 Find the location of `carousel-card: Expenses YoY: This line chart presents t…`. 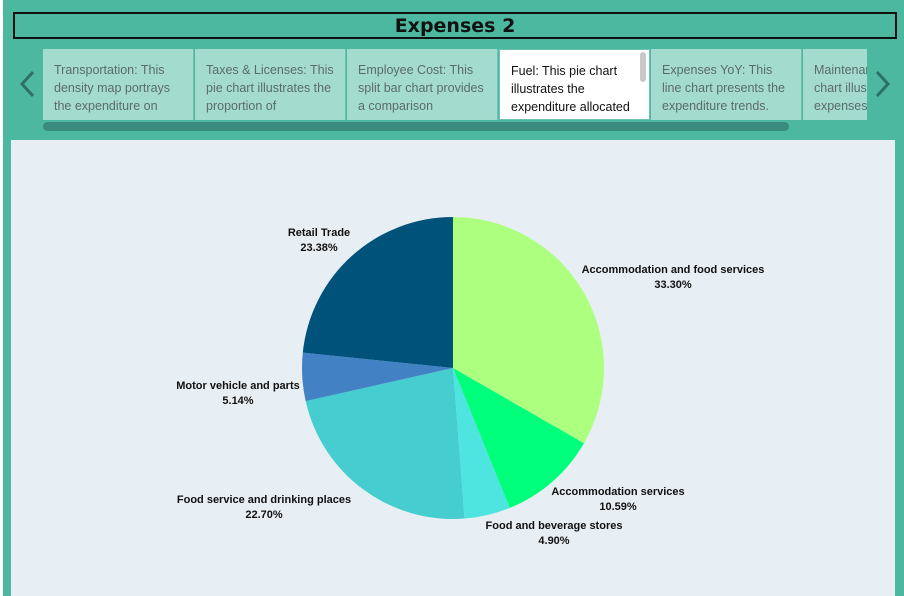

carousel-card: Expenses YoY: This line chart presents t… is located at coordinates (726, 84).